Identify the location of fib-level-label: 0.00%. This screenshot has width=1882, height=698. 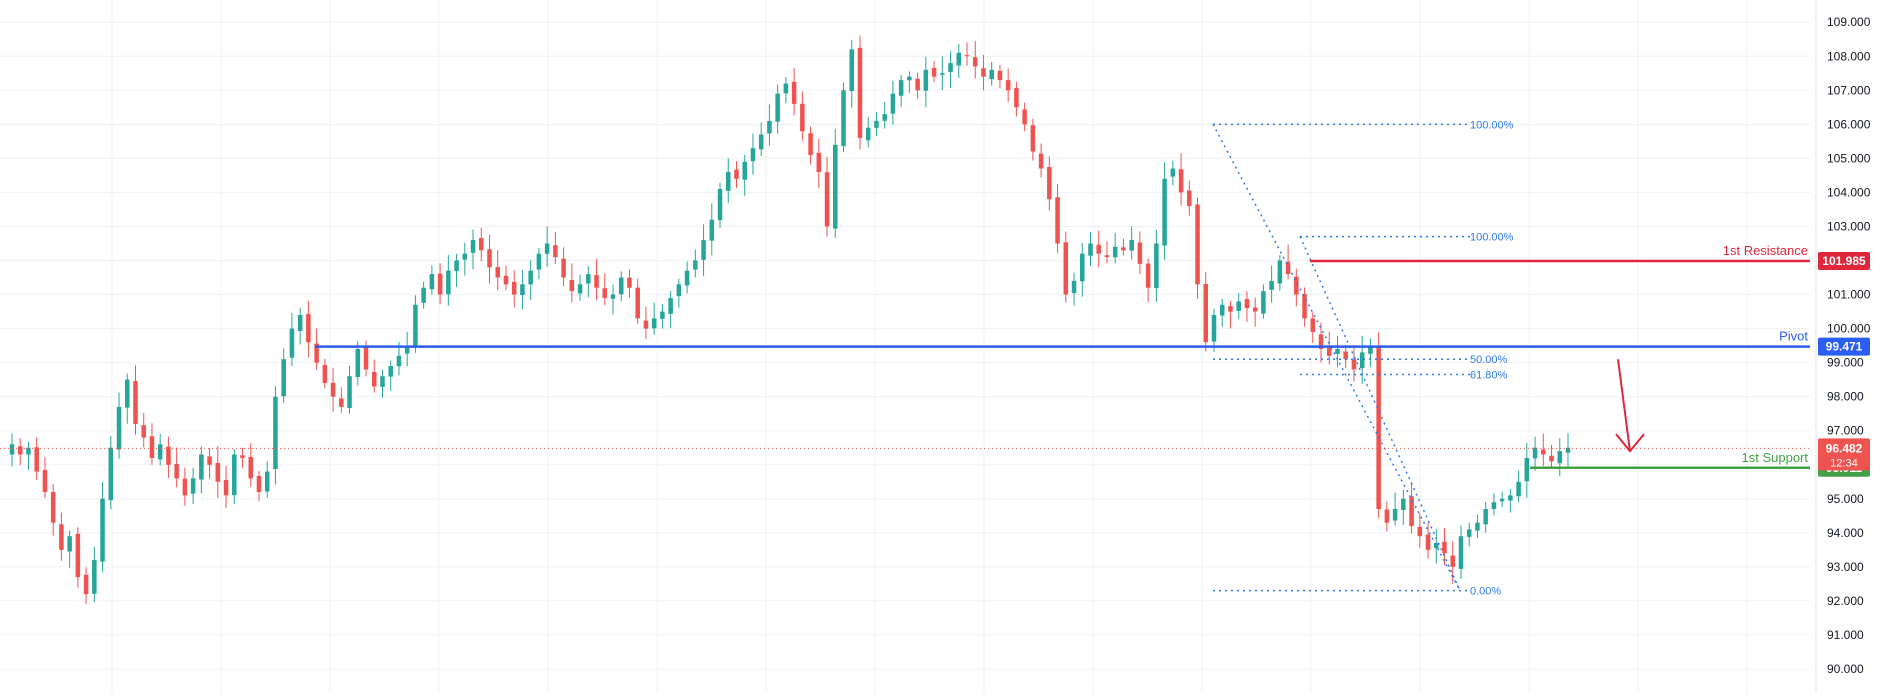
(1485, 592).